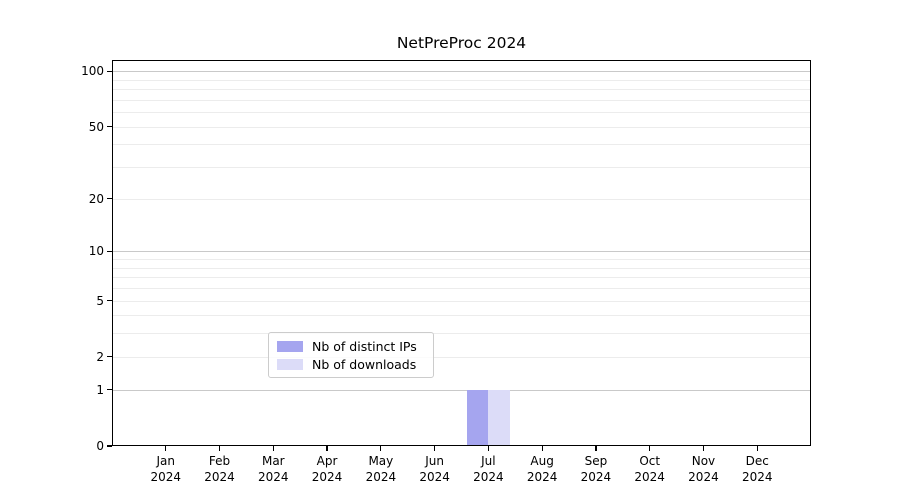 This screenshot has width=900, height=500. Describe the element at coordinates (100, 389) in the screenshot. I see `y-tick-label: 1` at that location.